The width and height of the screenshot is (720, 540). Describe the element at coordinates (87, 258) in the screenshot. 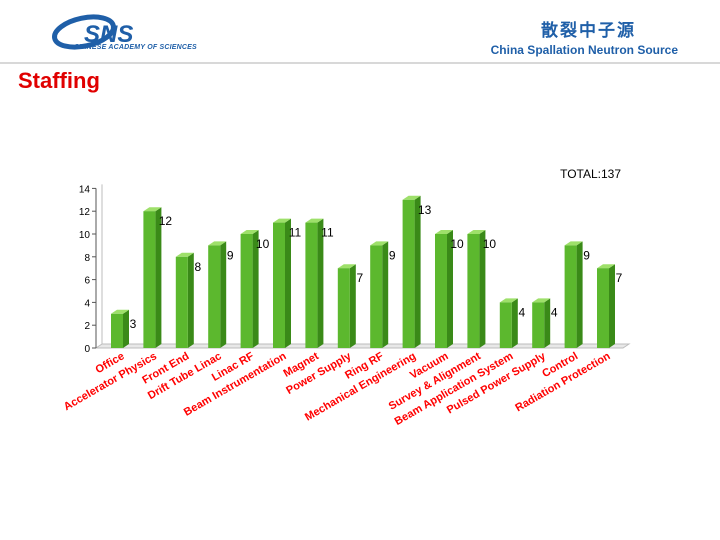

I see `y-tick-label: 8` at that location.